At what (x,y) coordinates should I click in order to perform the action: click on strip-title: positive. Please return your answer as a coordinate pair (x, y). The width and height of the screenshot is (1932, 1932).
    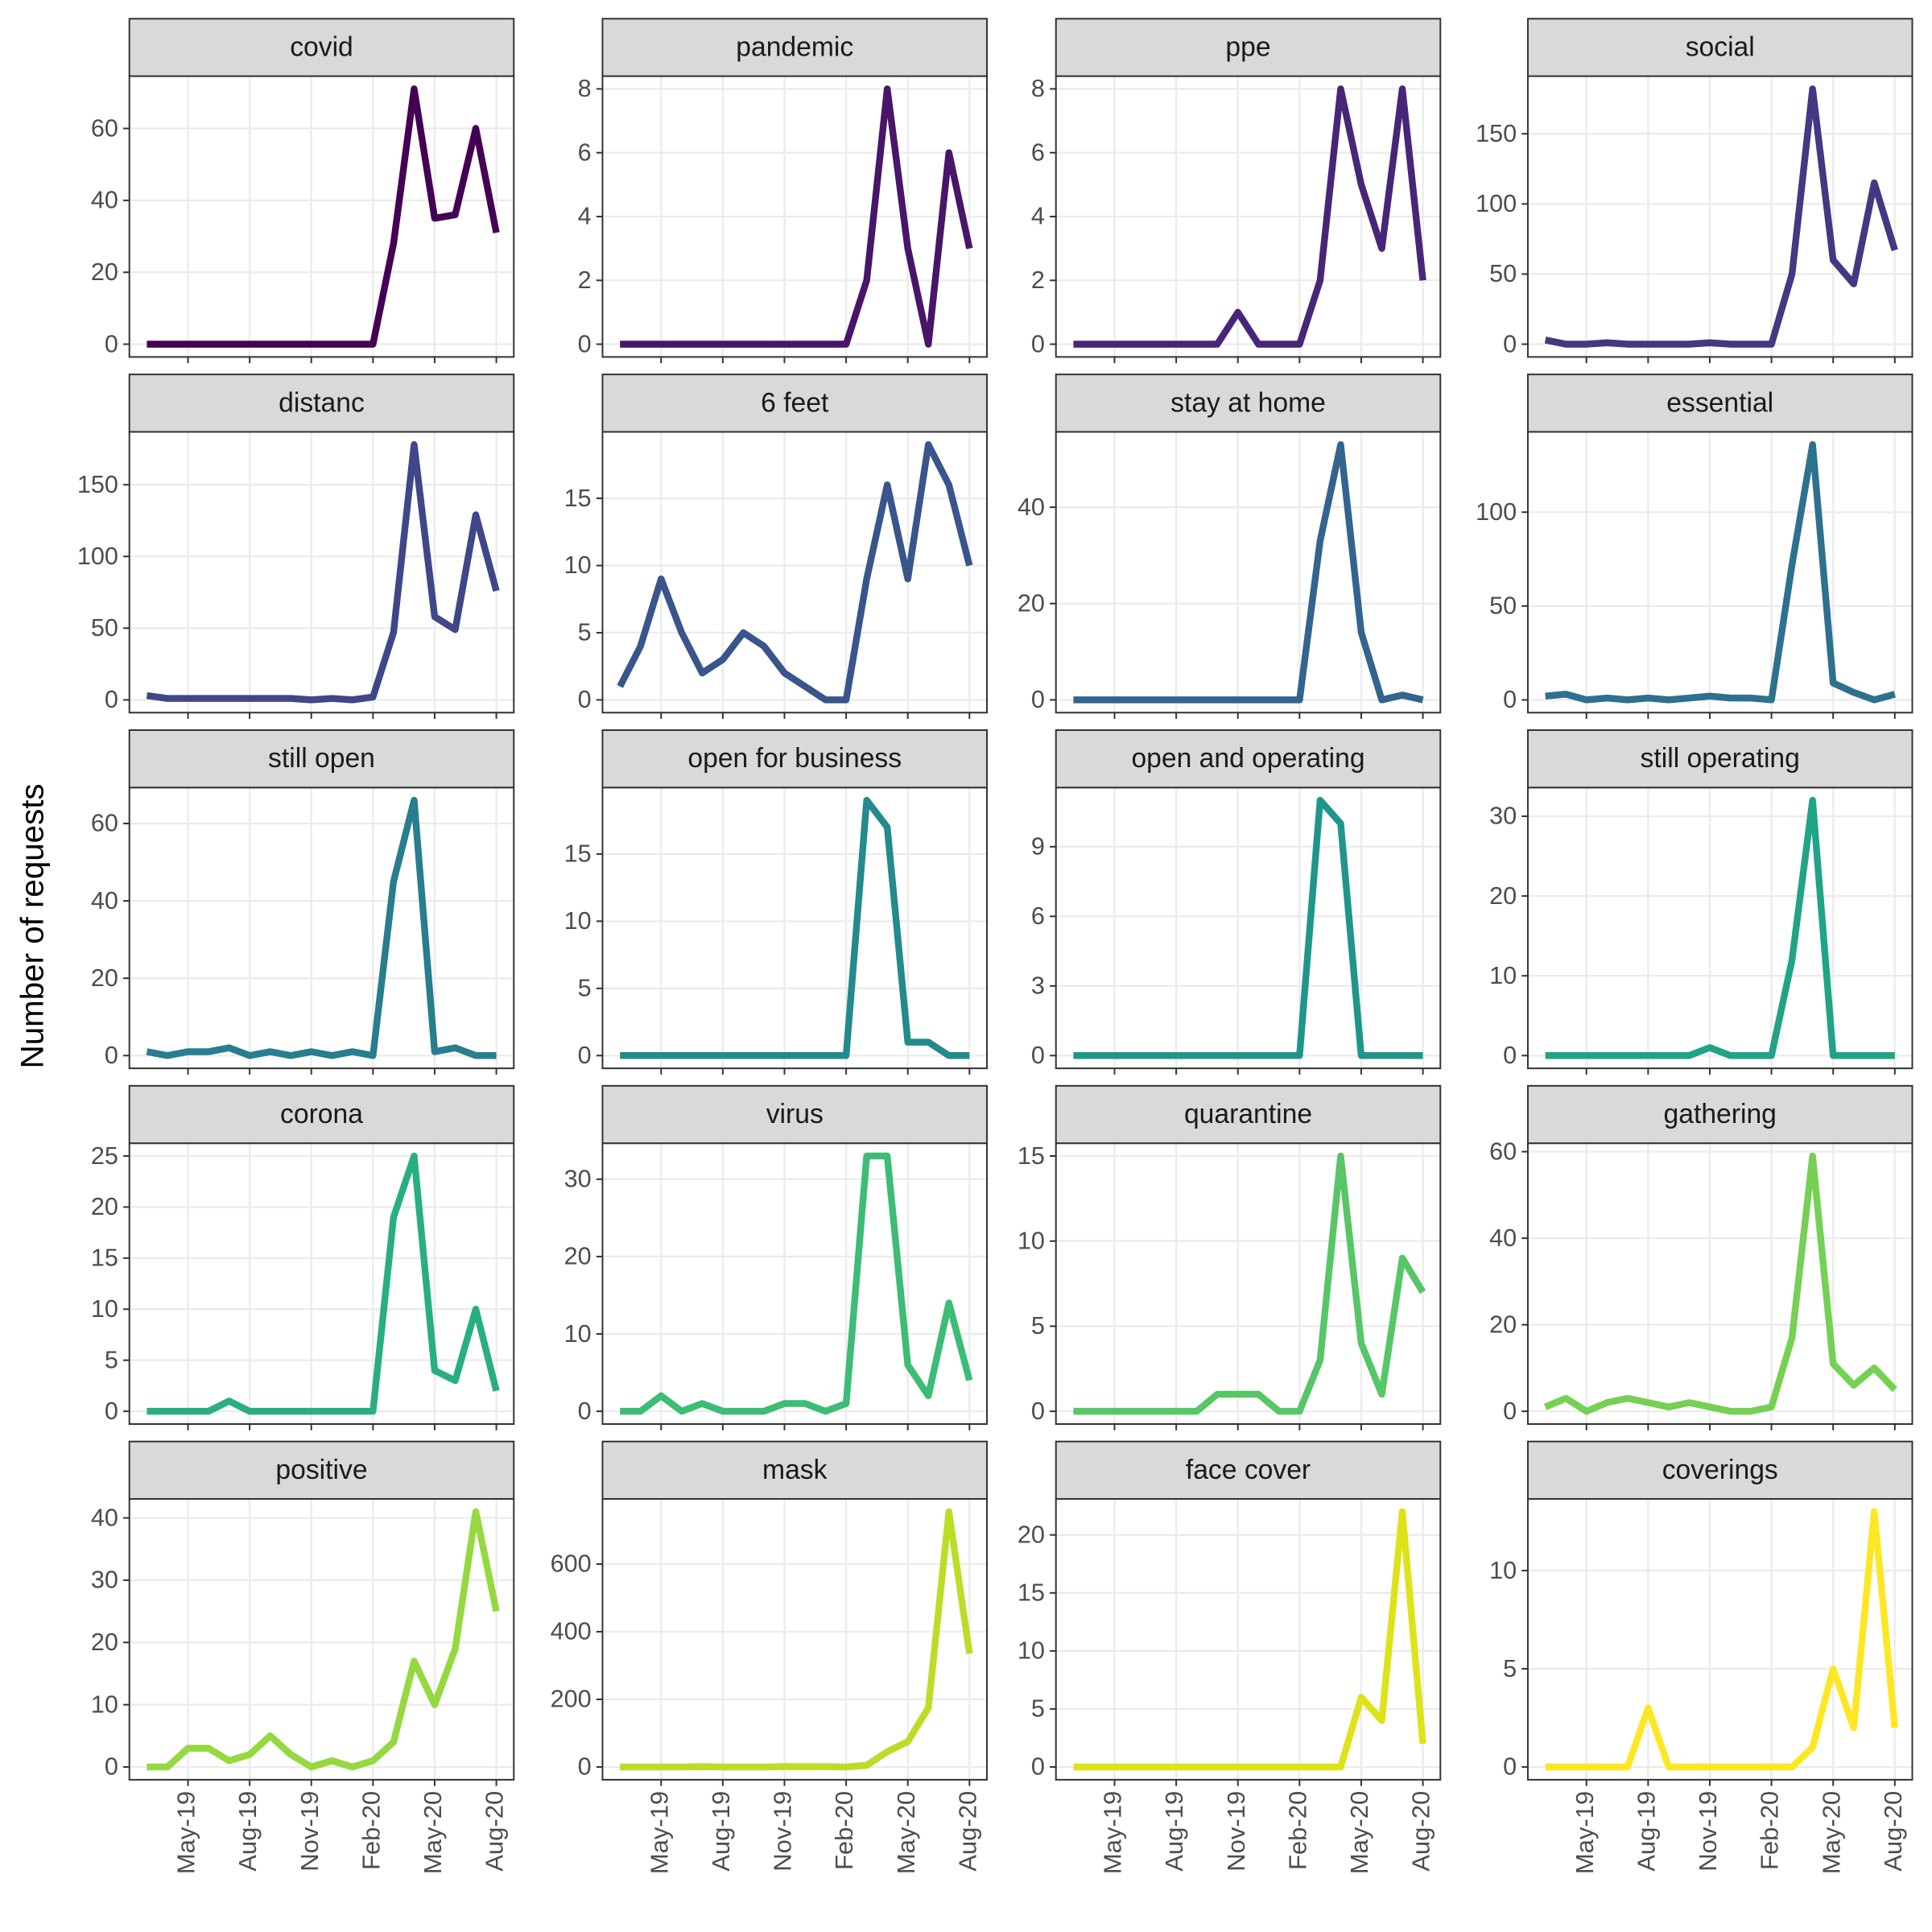
    Looking at the image, I should click on (321, 1470).